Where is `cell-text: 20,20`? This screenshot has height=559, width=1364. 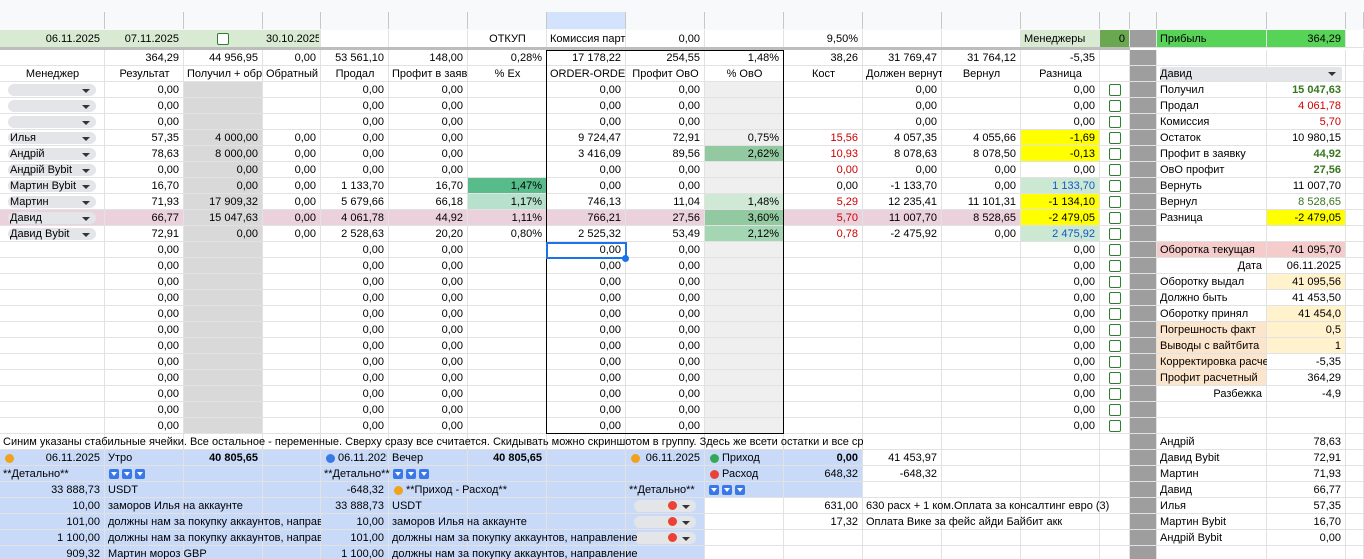 cell-text: 20,20 is located at coordinates (449, 234).